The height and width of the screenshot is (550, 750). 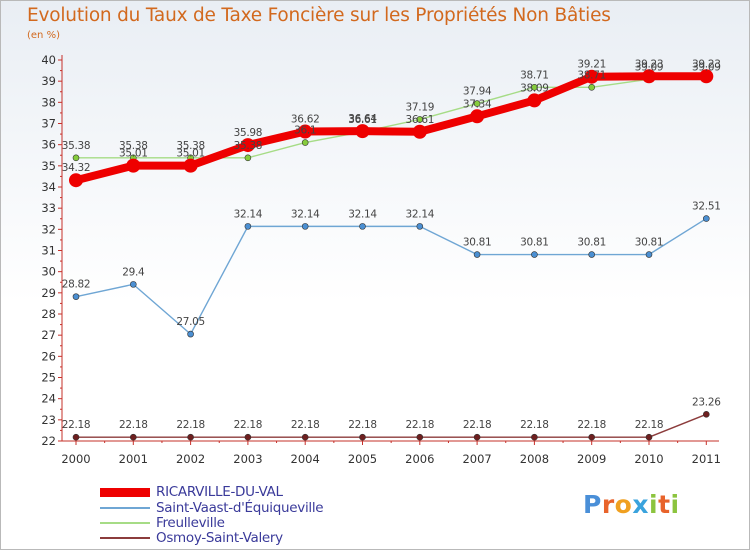 I want to click on y-tick-label: 24, so click(x=48, y=399).